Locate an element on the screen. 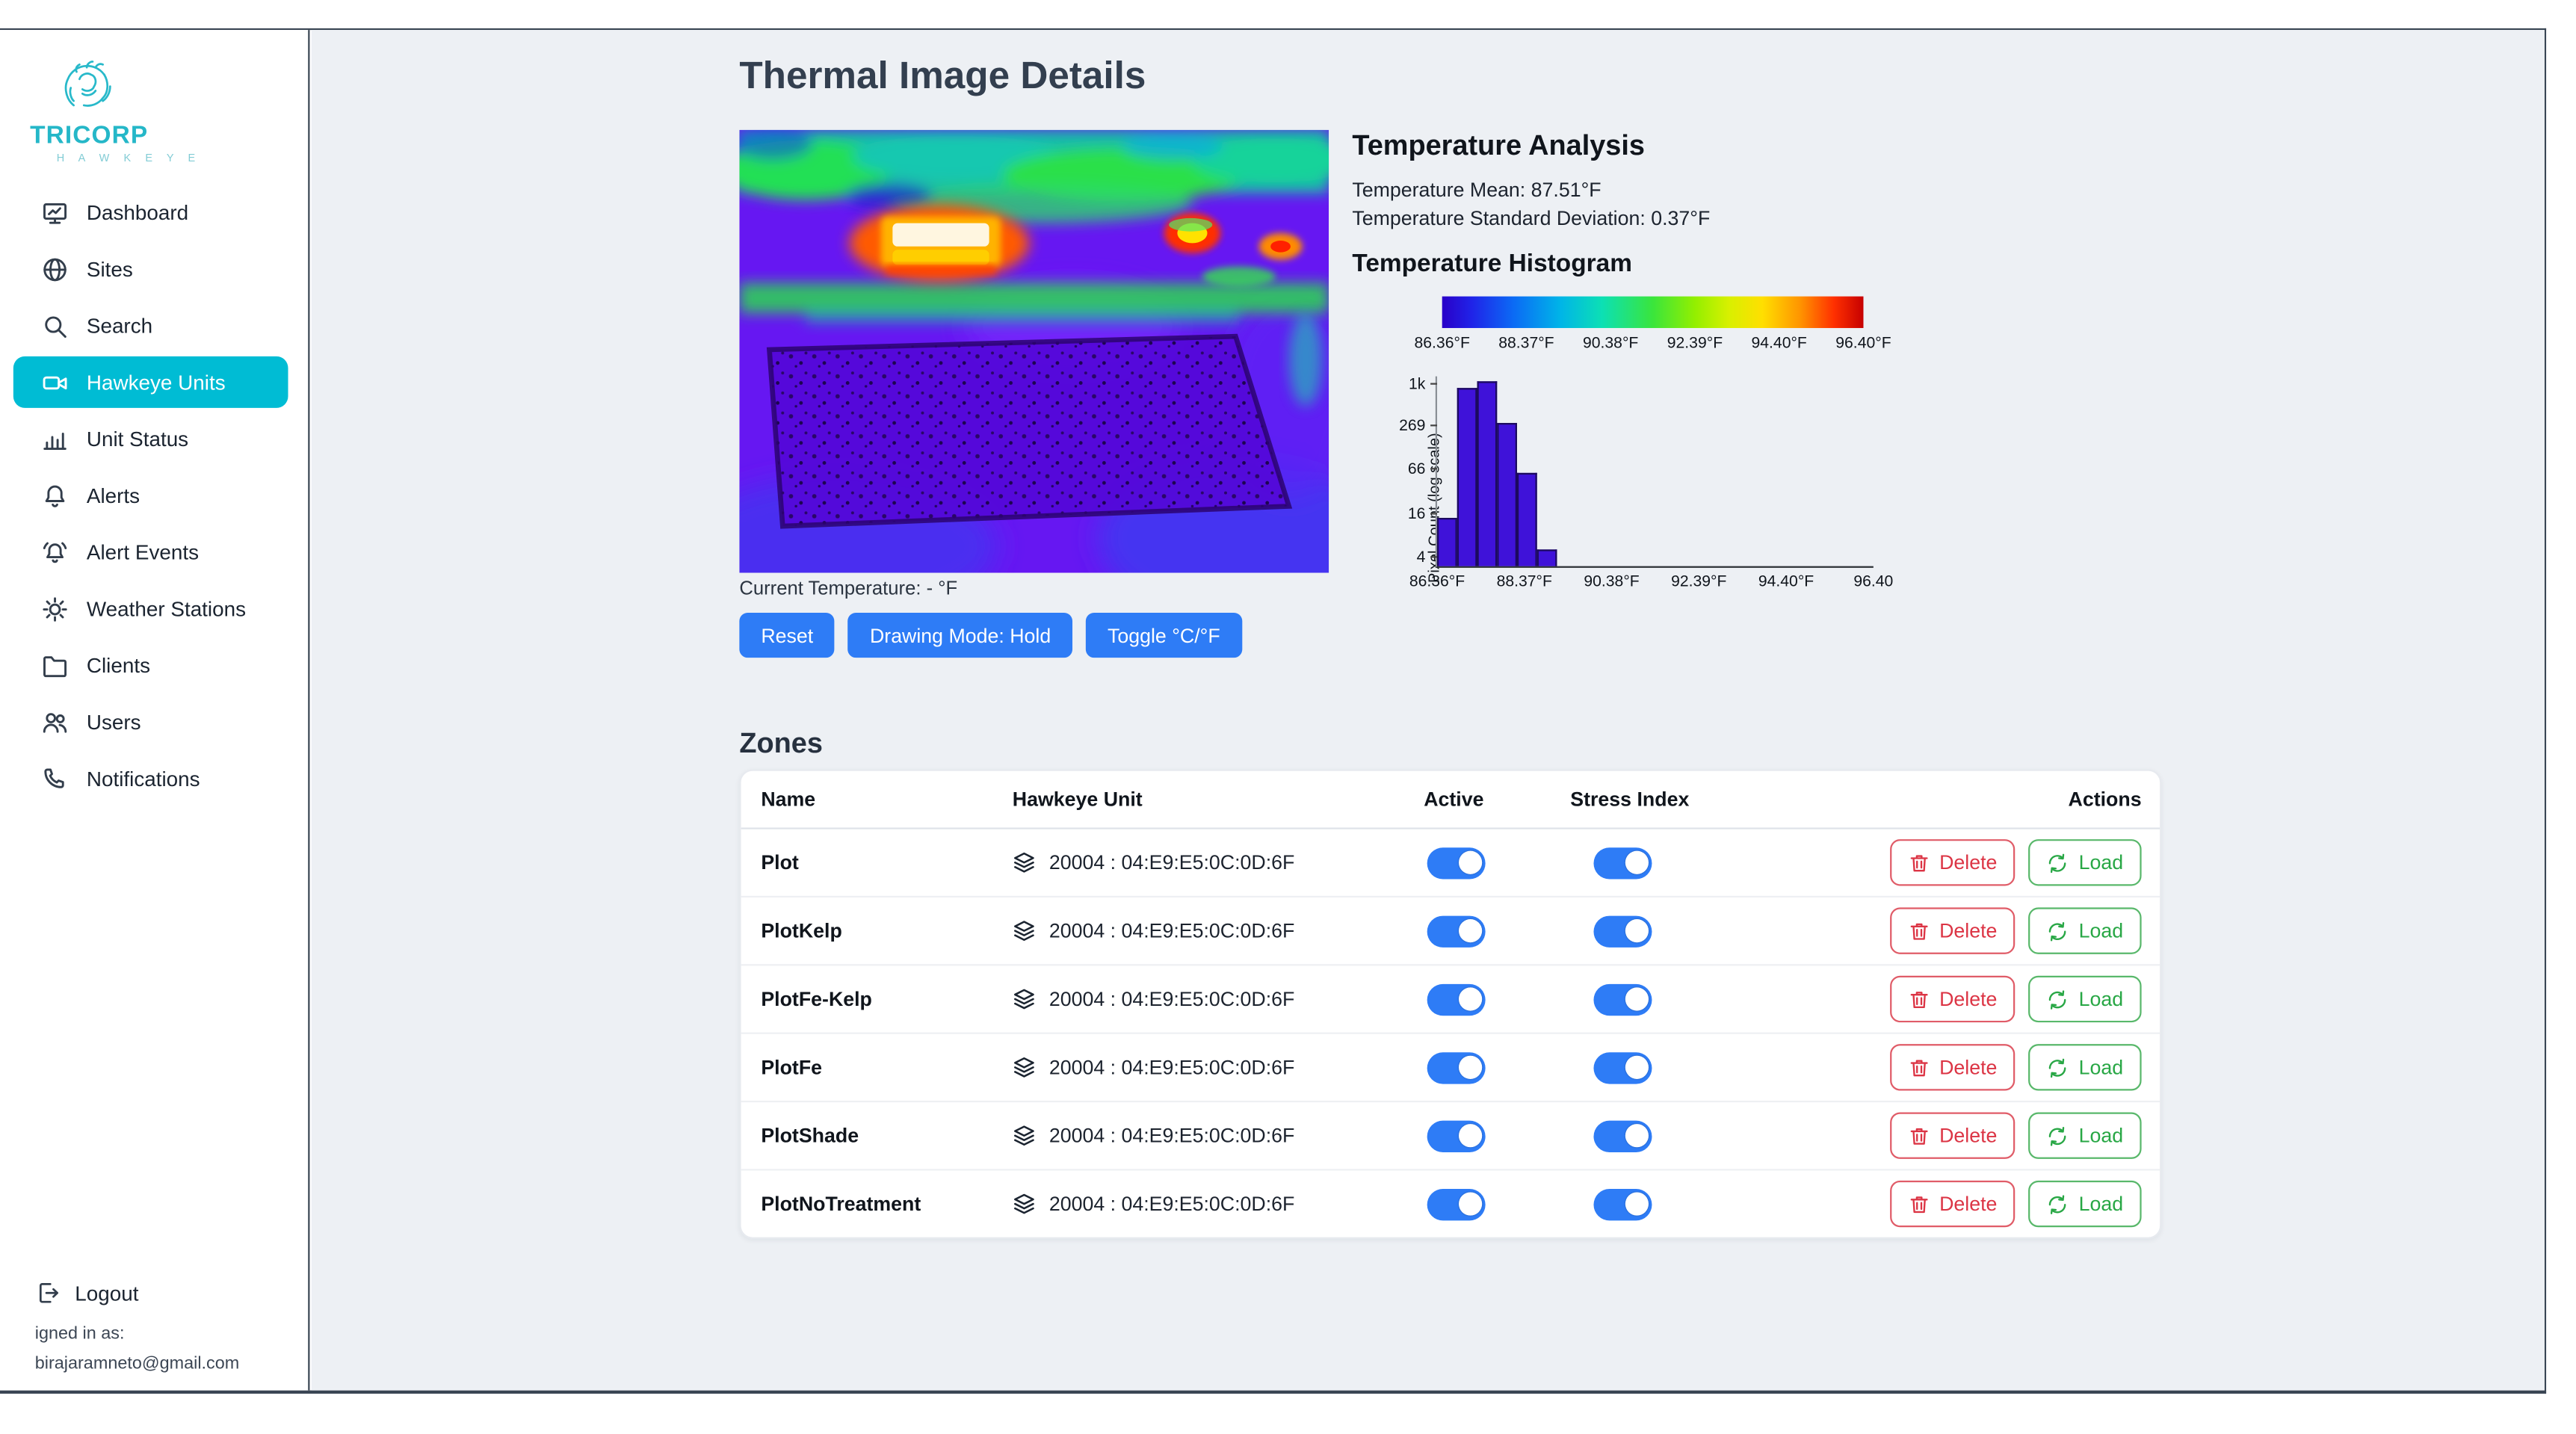 Image resolution: width=2576 pixels, height=1434 pixels. toggle-units-button: Toggle °C/°F is located at coordinates (1164, 635).